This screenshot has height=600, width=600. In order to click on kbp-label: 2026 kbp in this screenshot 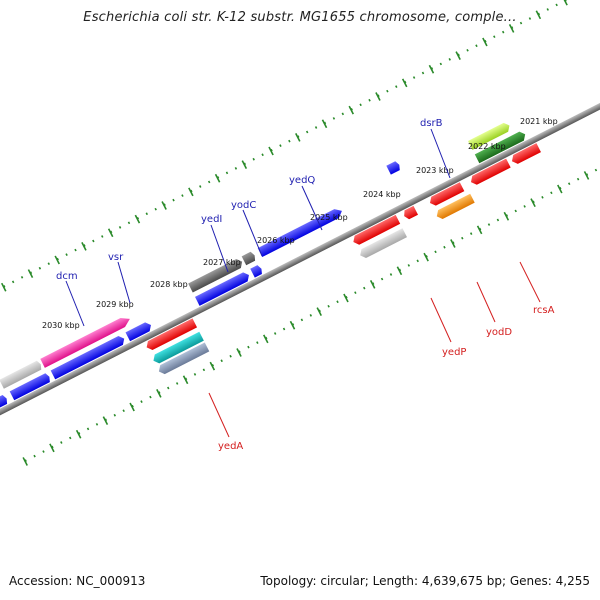, I will do `click(276, 240)`.